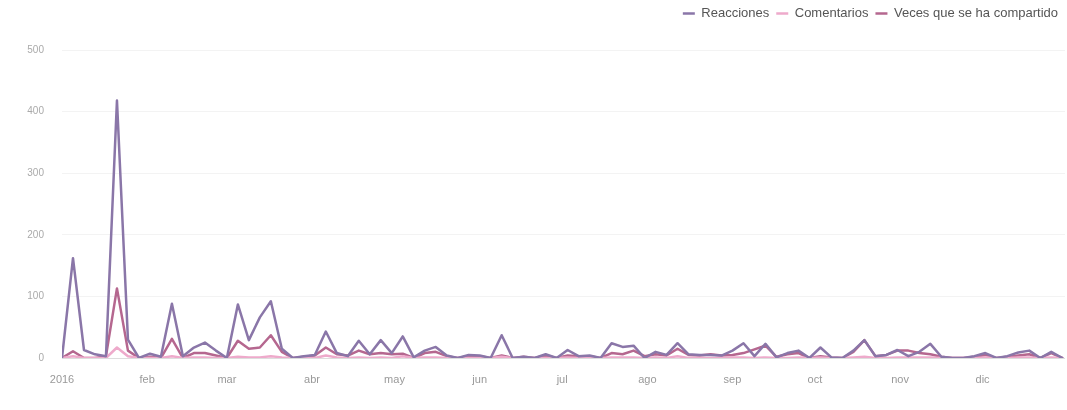  What do you see at coordinates (976, 13) in the screenshot?
I see `legend-label: Veces que se ha compartido` at bounding box center [976, 13].